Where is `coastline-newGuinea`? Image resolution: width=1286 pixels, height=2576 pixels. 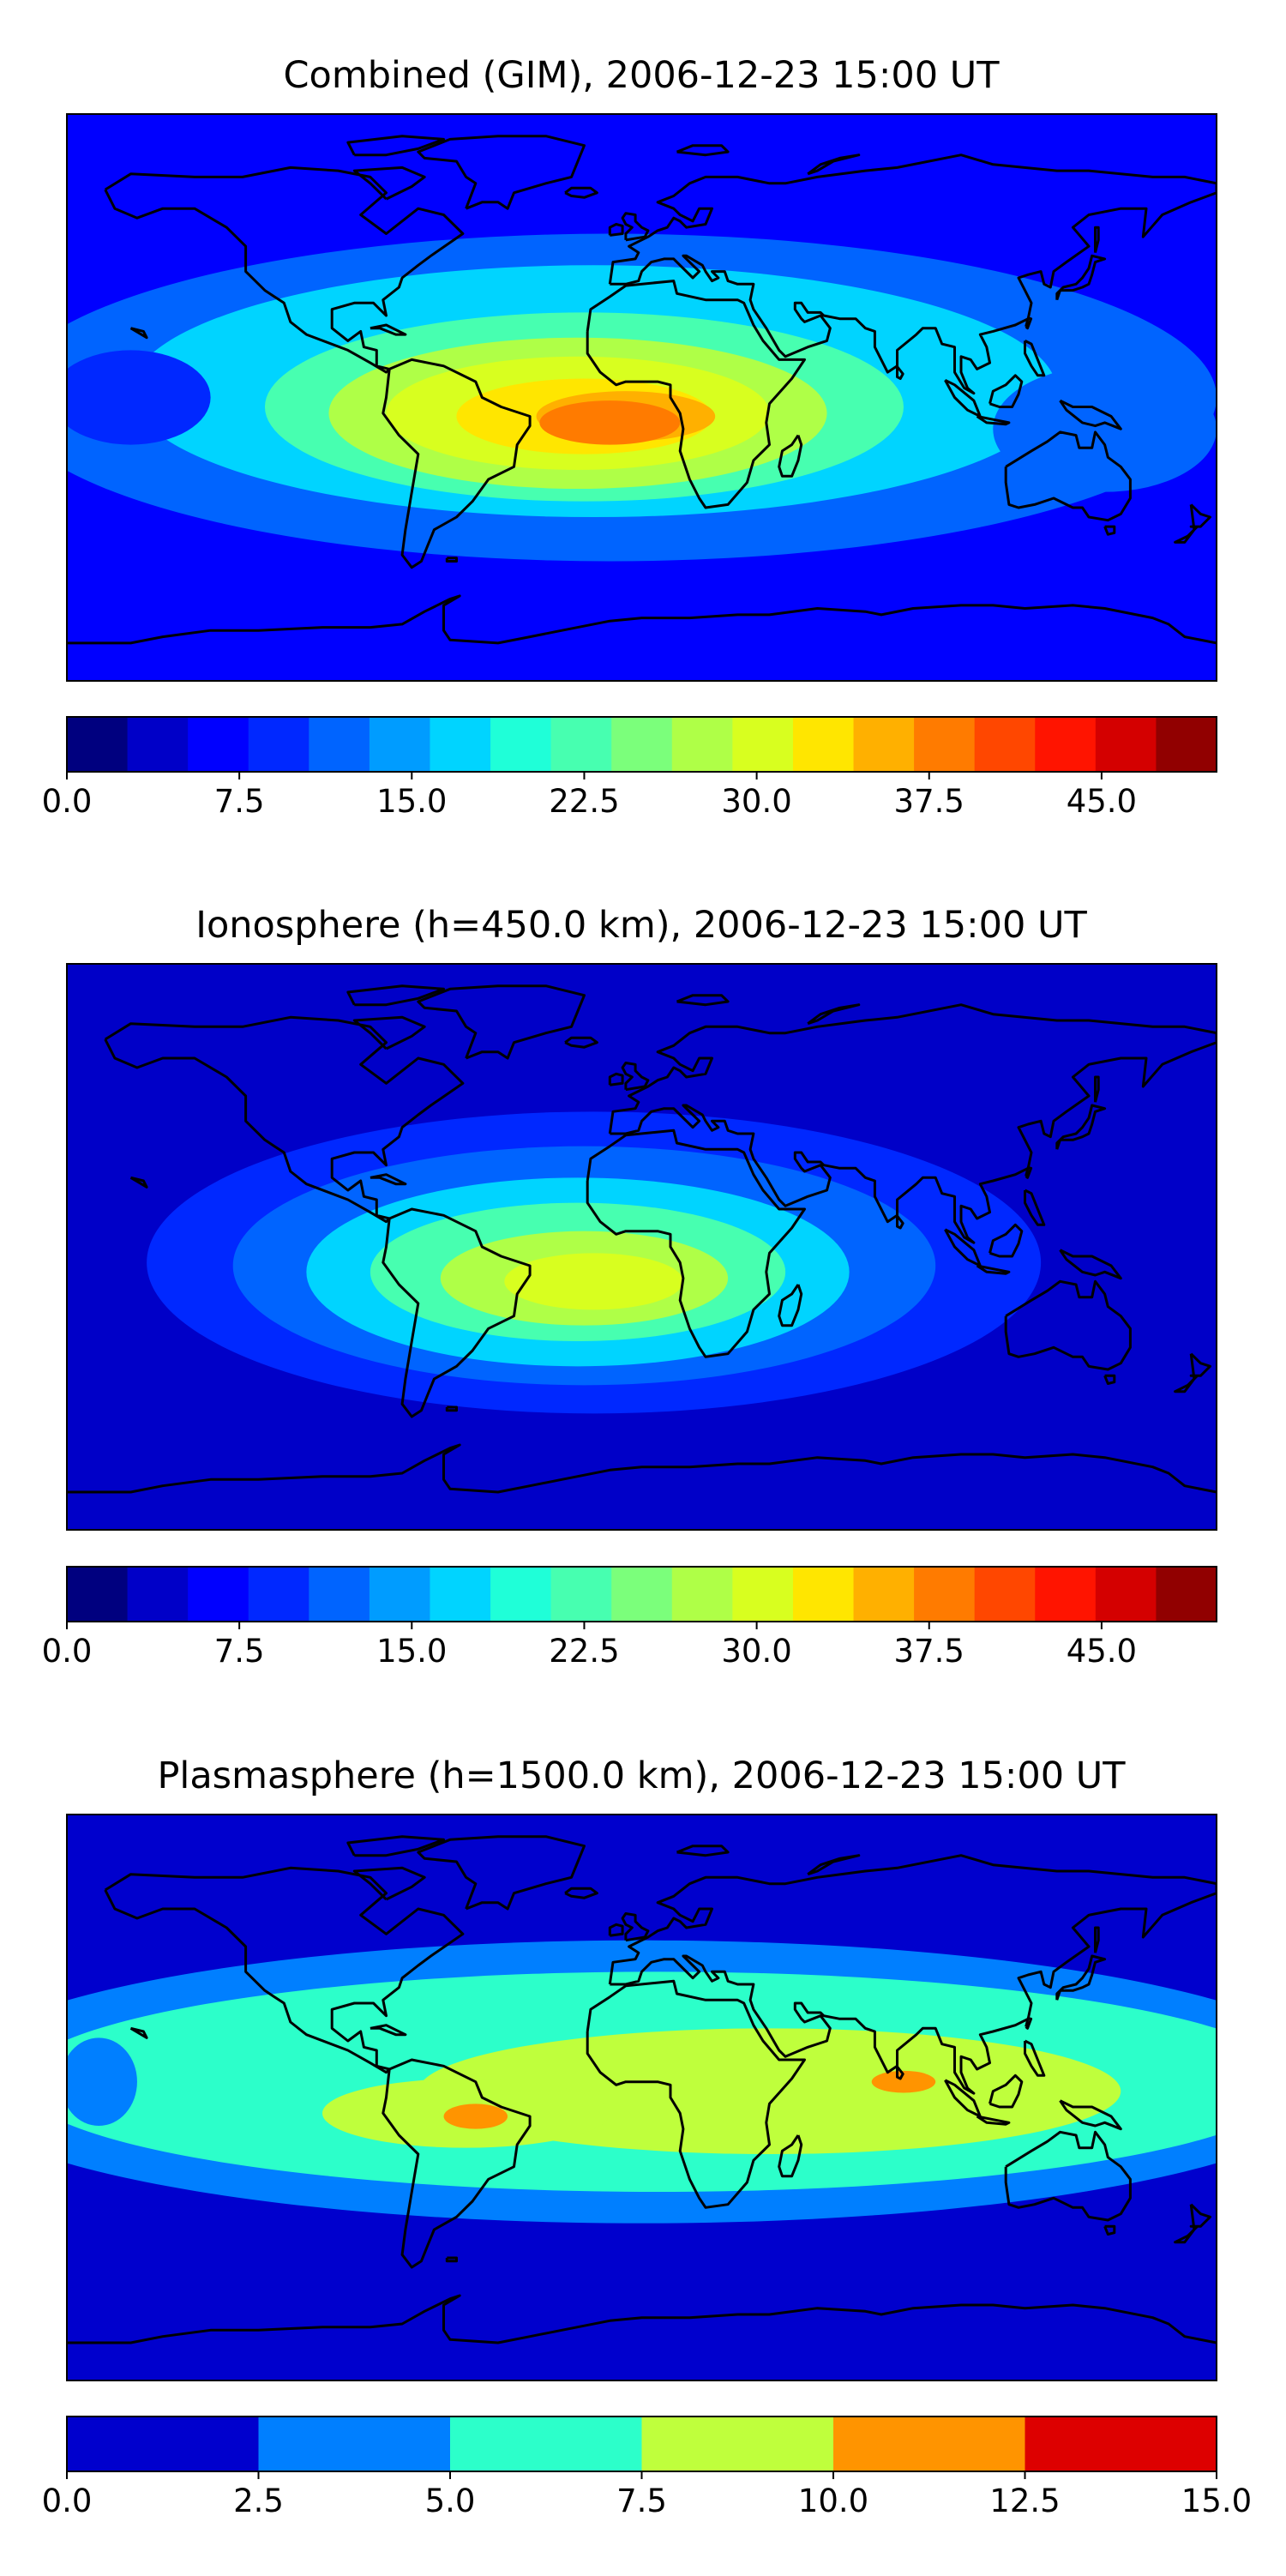 coastline-newGuinea is located at coordinates (1090, 1264).